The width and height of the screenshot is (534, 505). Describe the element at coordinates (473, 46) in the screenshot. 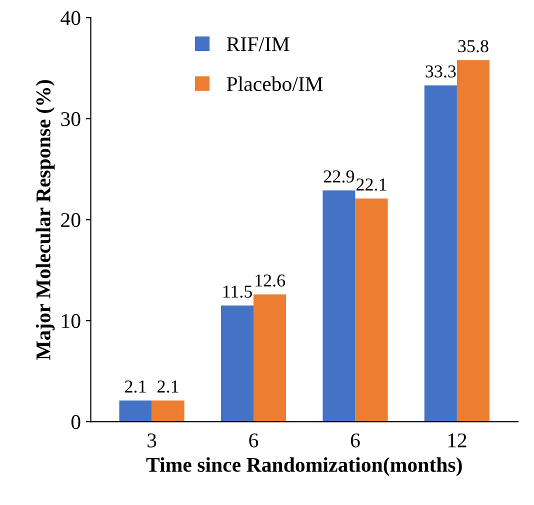

I see `data-label: 35.8` at that location.